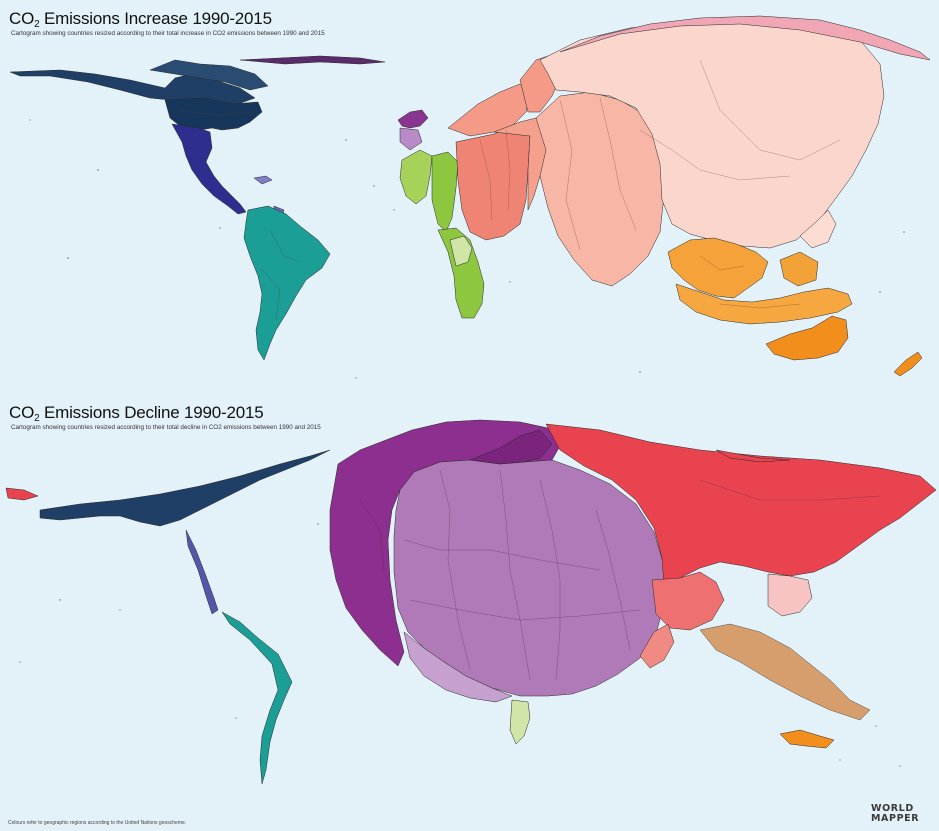 The width and height of the screenshot is (939, 831). I want to click on west-africa, so click(416, 177).